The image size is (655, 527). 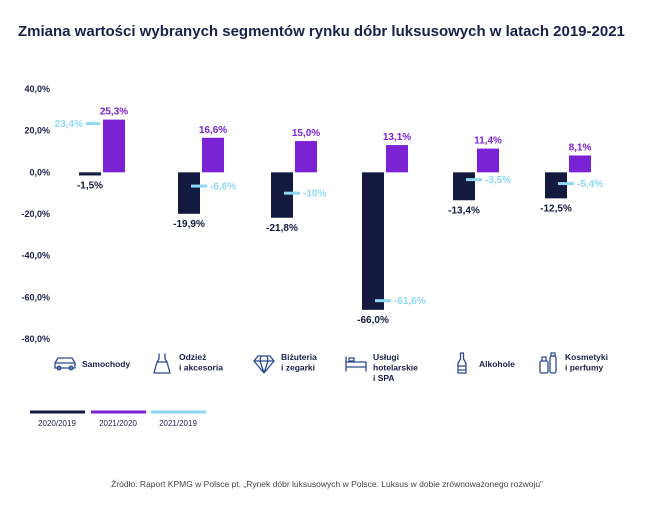 I want to click on category-label-line: i SPA, so click(x=384, y=378).